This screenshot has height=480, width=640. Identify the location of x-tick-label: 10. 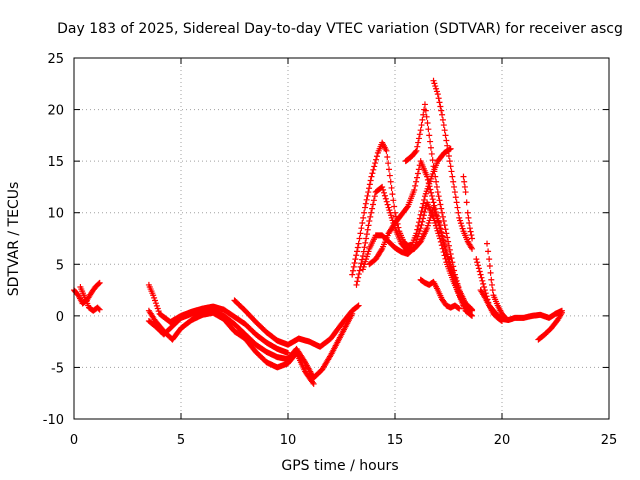
(288, 440).